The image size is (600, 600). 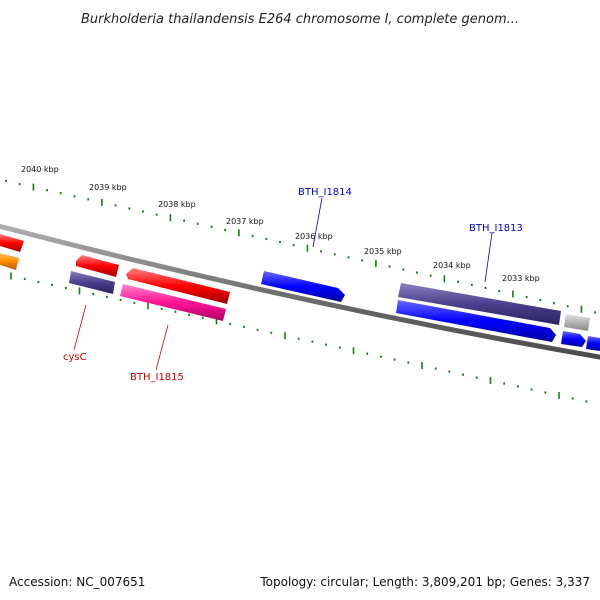 What do you see at coordinates (496, 228) in the screenshot?
I see `gene-label-BTH_I1813: BTH_I1813` at bounding box center [496, 228].